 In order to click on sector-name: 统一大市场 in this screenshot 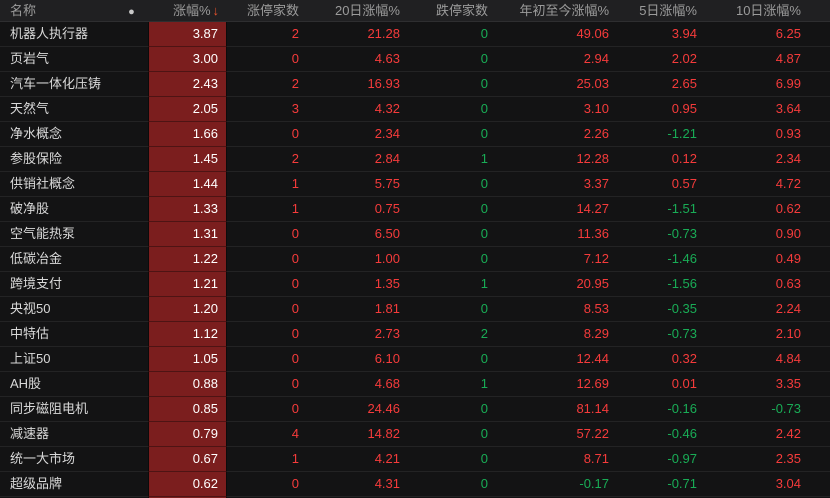, I will do `click(57, 459)`.